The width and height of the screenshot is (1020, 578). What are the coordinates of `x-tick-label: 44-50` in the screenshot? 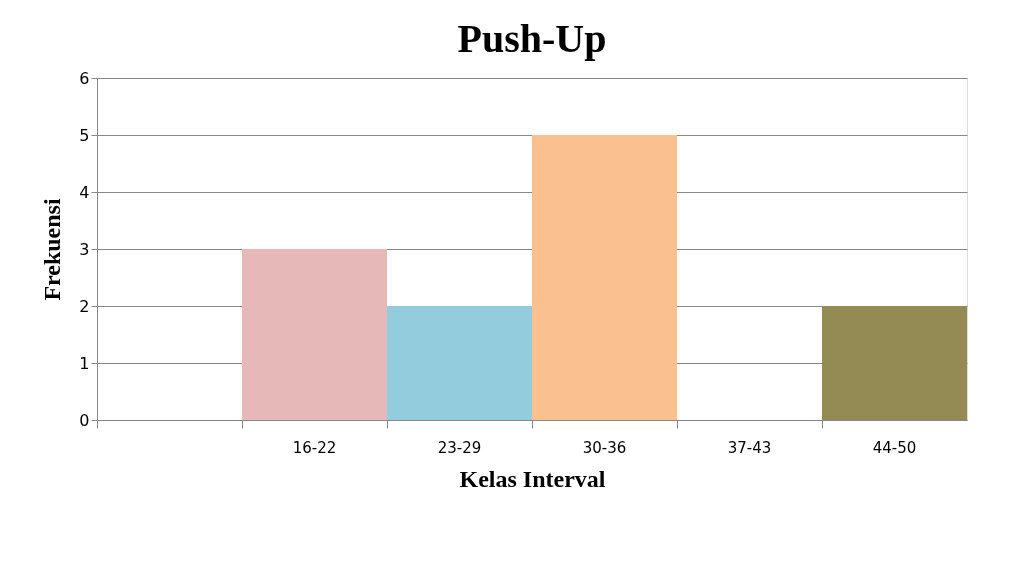 It's located at (894, 447).